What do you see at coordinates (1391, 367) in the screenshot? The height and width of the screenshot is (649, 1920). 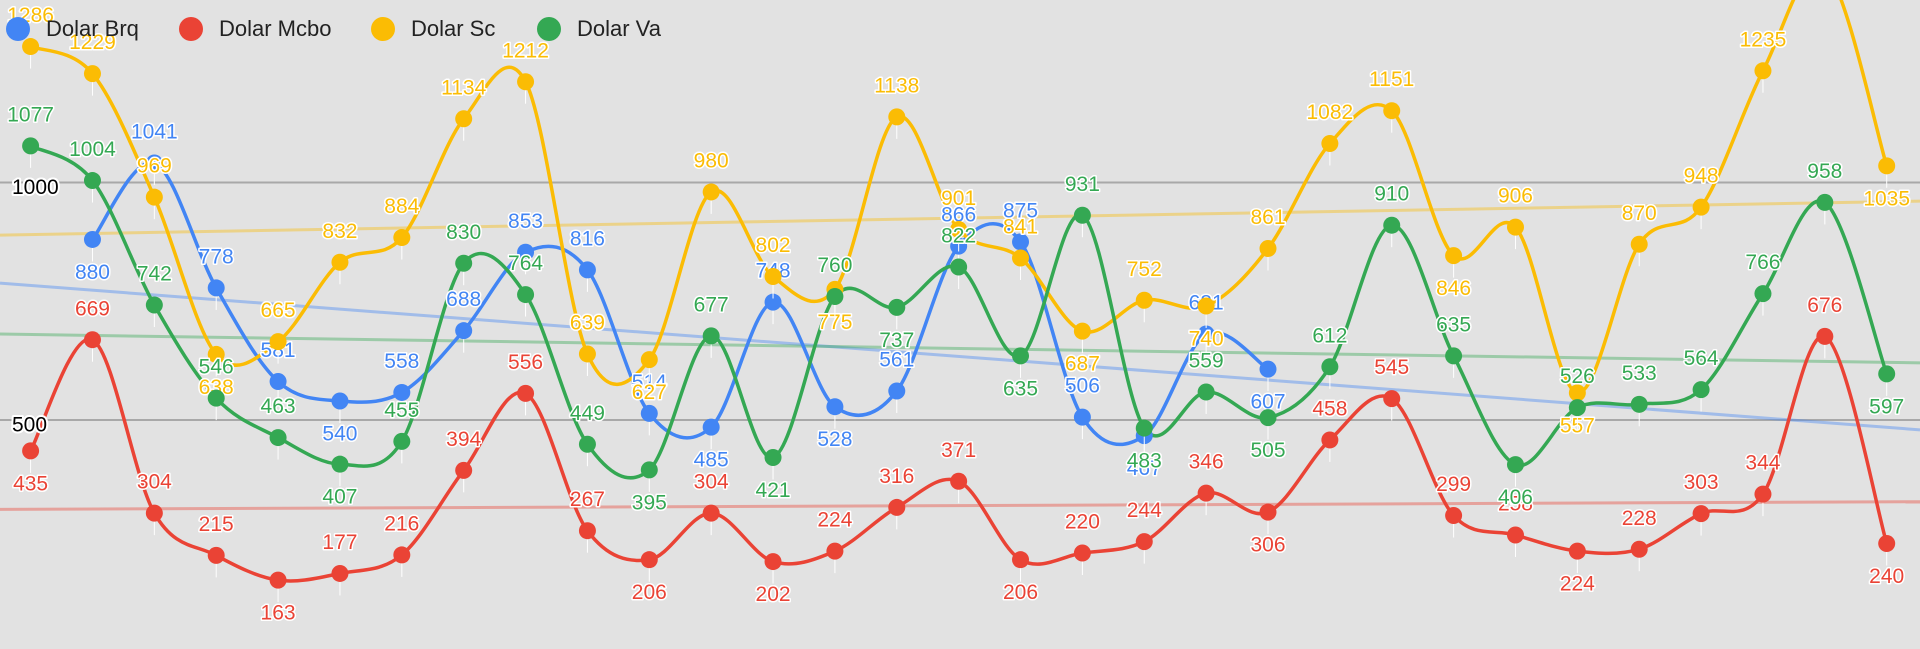 I see `data-label: 545` at bounding box center [1391, 367].